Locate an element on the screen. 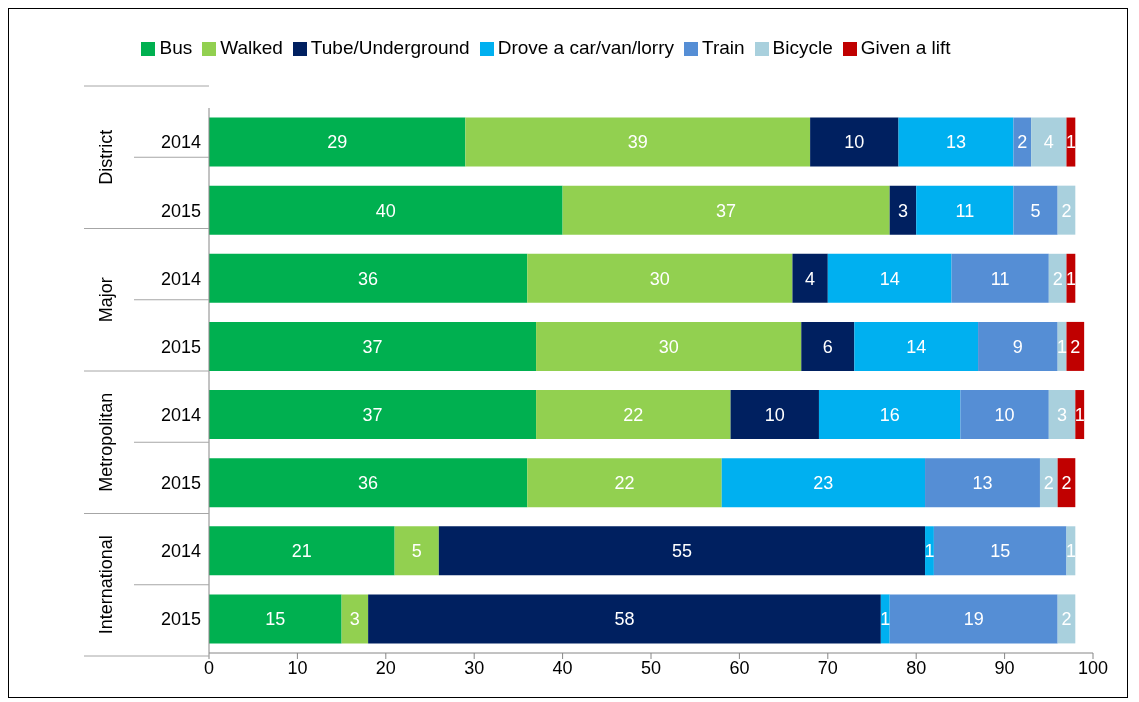 The image size is (1139, 702). data-label: 13 is located at coordinates (955, 142).